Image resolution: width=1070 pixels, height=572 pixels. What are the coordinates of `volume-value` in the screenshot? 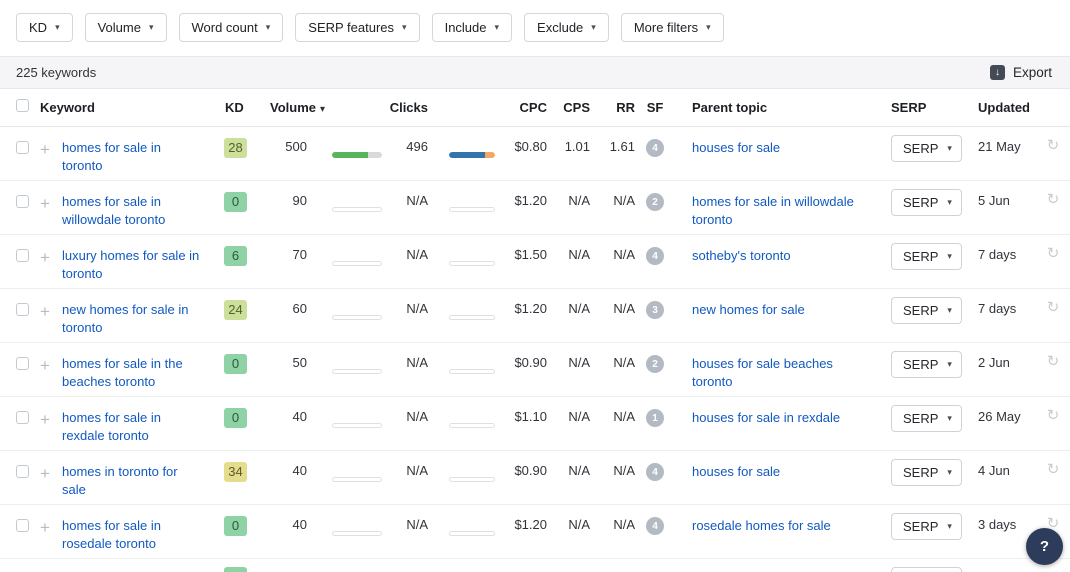 It's located at (288, 565).